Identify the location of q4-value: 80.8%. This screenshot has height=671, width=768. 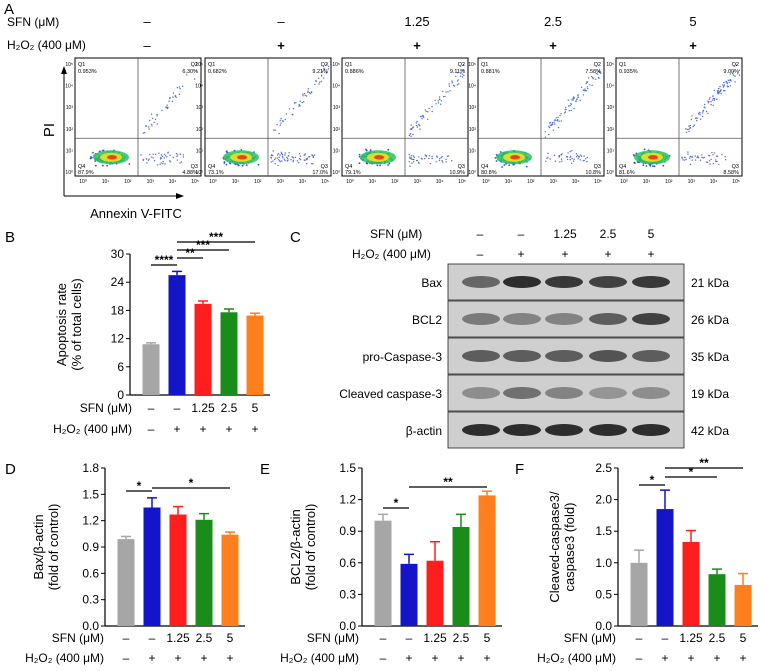
(489, 173).